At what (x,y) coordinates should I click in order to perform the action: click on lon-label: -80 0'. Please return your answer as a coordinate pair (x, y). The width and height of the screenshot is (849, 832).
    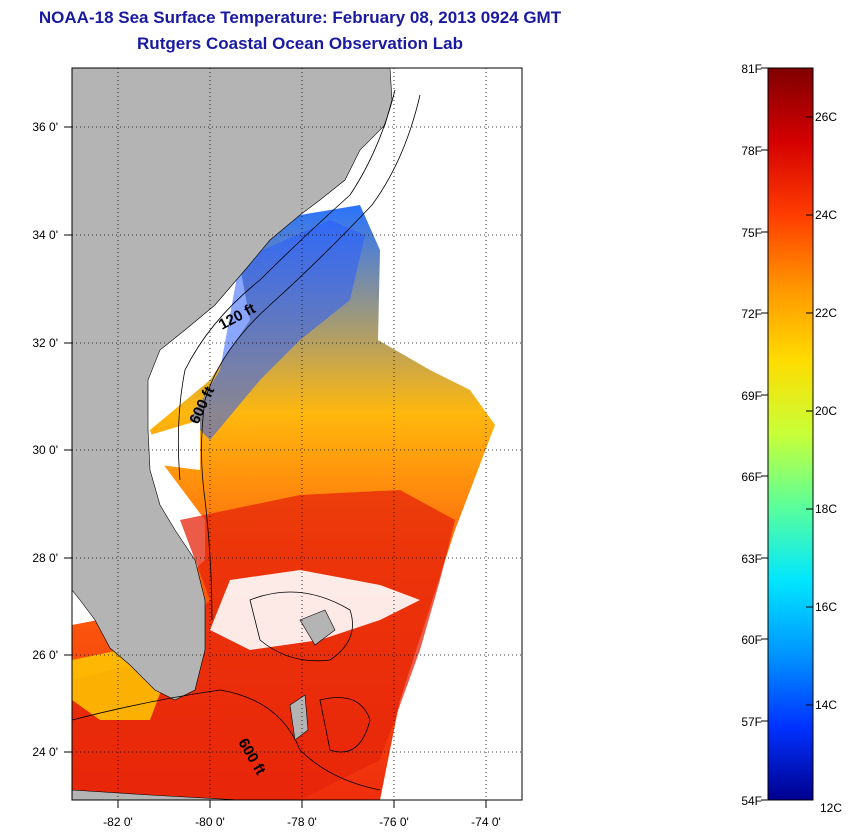
    Looking at the image, I should click on (210, 822).